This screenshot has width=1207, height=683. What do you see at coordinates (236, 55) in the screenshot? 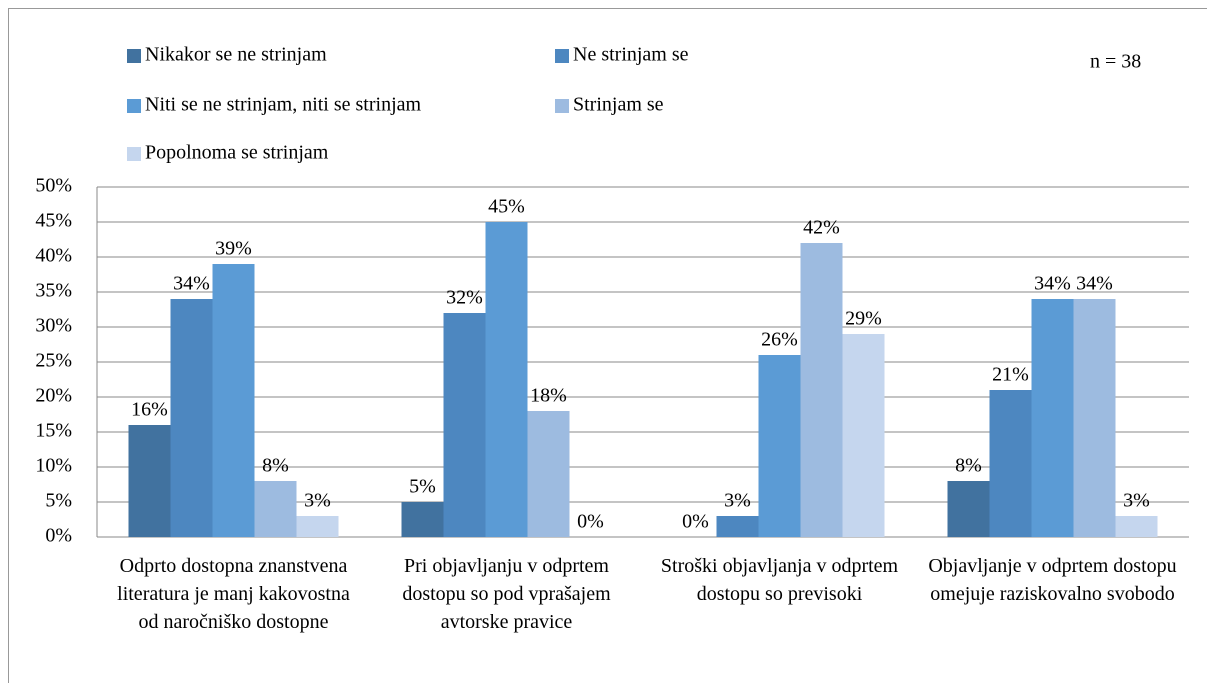
I see `legend-label: Nikakor se ne strinjam` at bounding box center [236, 55].